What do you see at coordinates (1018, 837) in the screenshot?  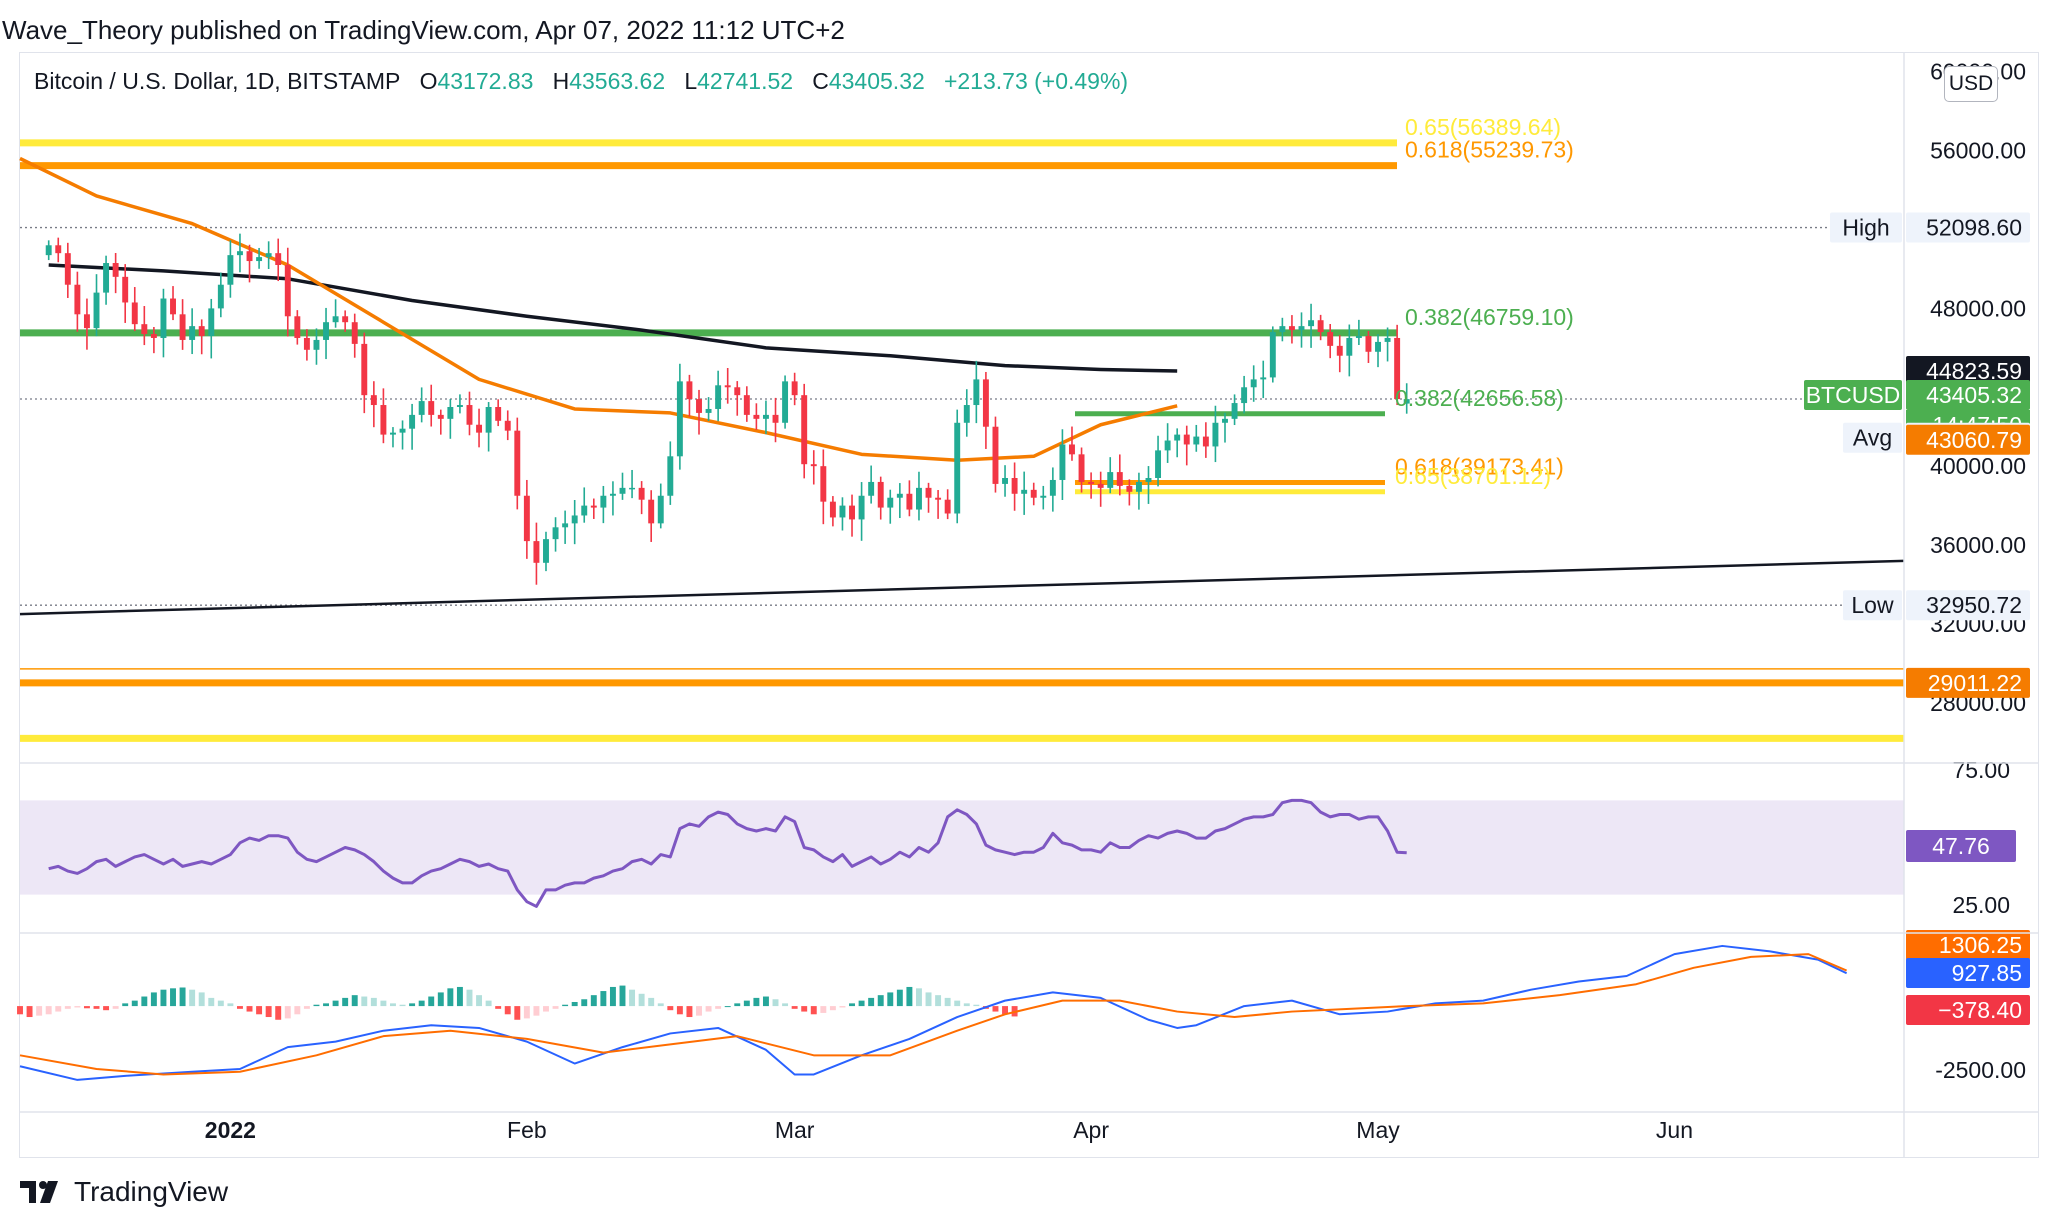 I see `rsi-pane: 75.00 25.00 47.76` at bounding box center [1018, 837].